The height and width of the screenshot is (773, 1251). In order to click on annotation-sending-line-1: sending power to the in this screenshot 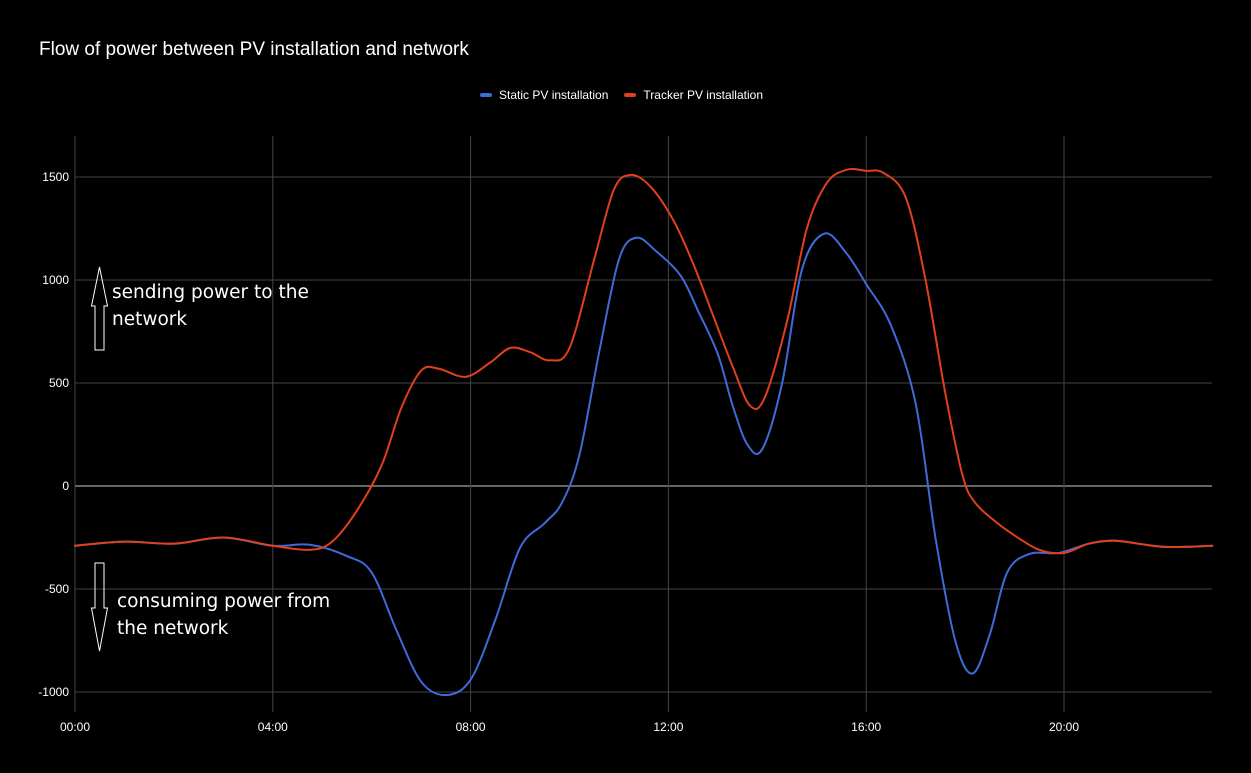, I will do `click(210, 292)`.